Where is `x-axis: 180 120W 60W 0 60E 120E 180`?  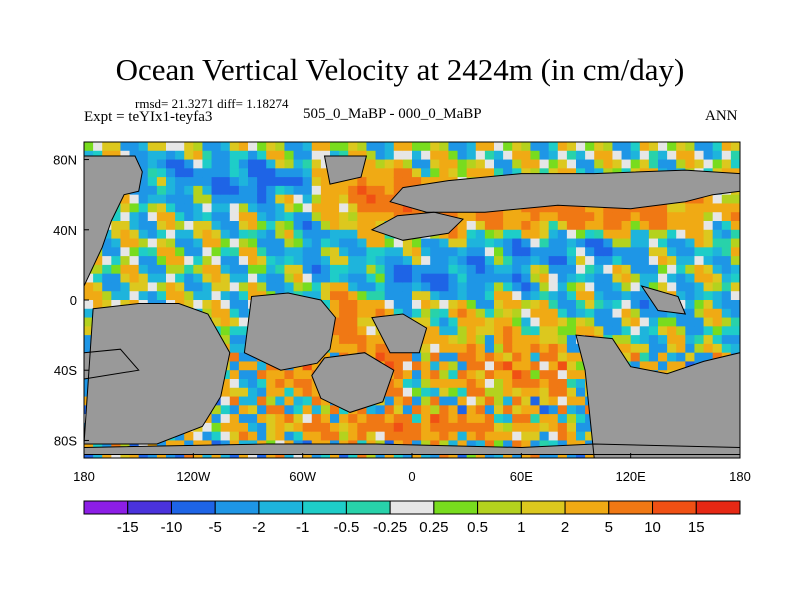
x-axis: 180 120W 60W 0 60E 120E 180 is located at coordinates (412, 468).